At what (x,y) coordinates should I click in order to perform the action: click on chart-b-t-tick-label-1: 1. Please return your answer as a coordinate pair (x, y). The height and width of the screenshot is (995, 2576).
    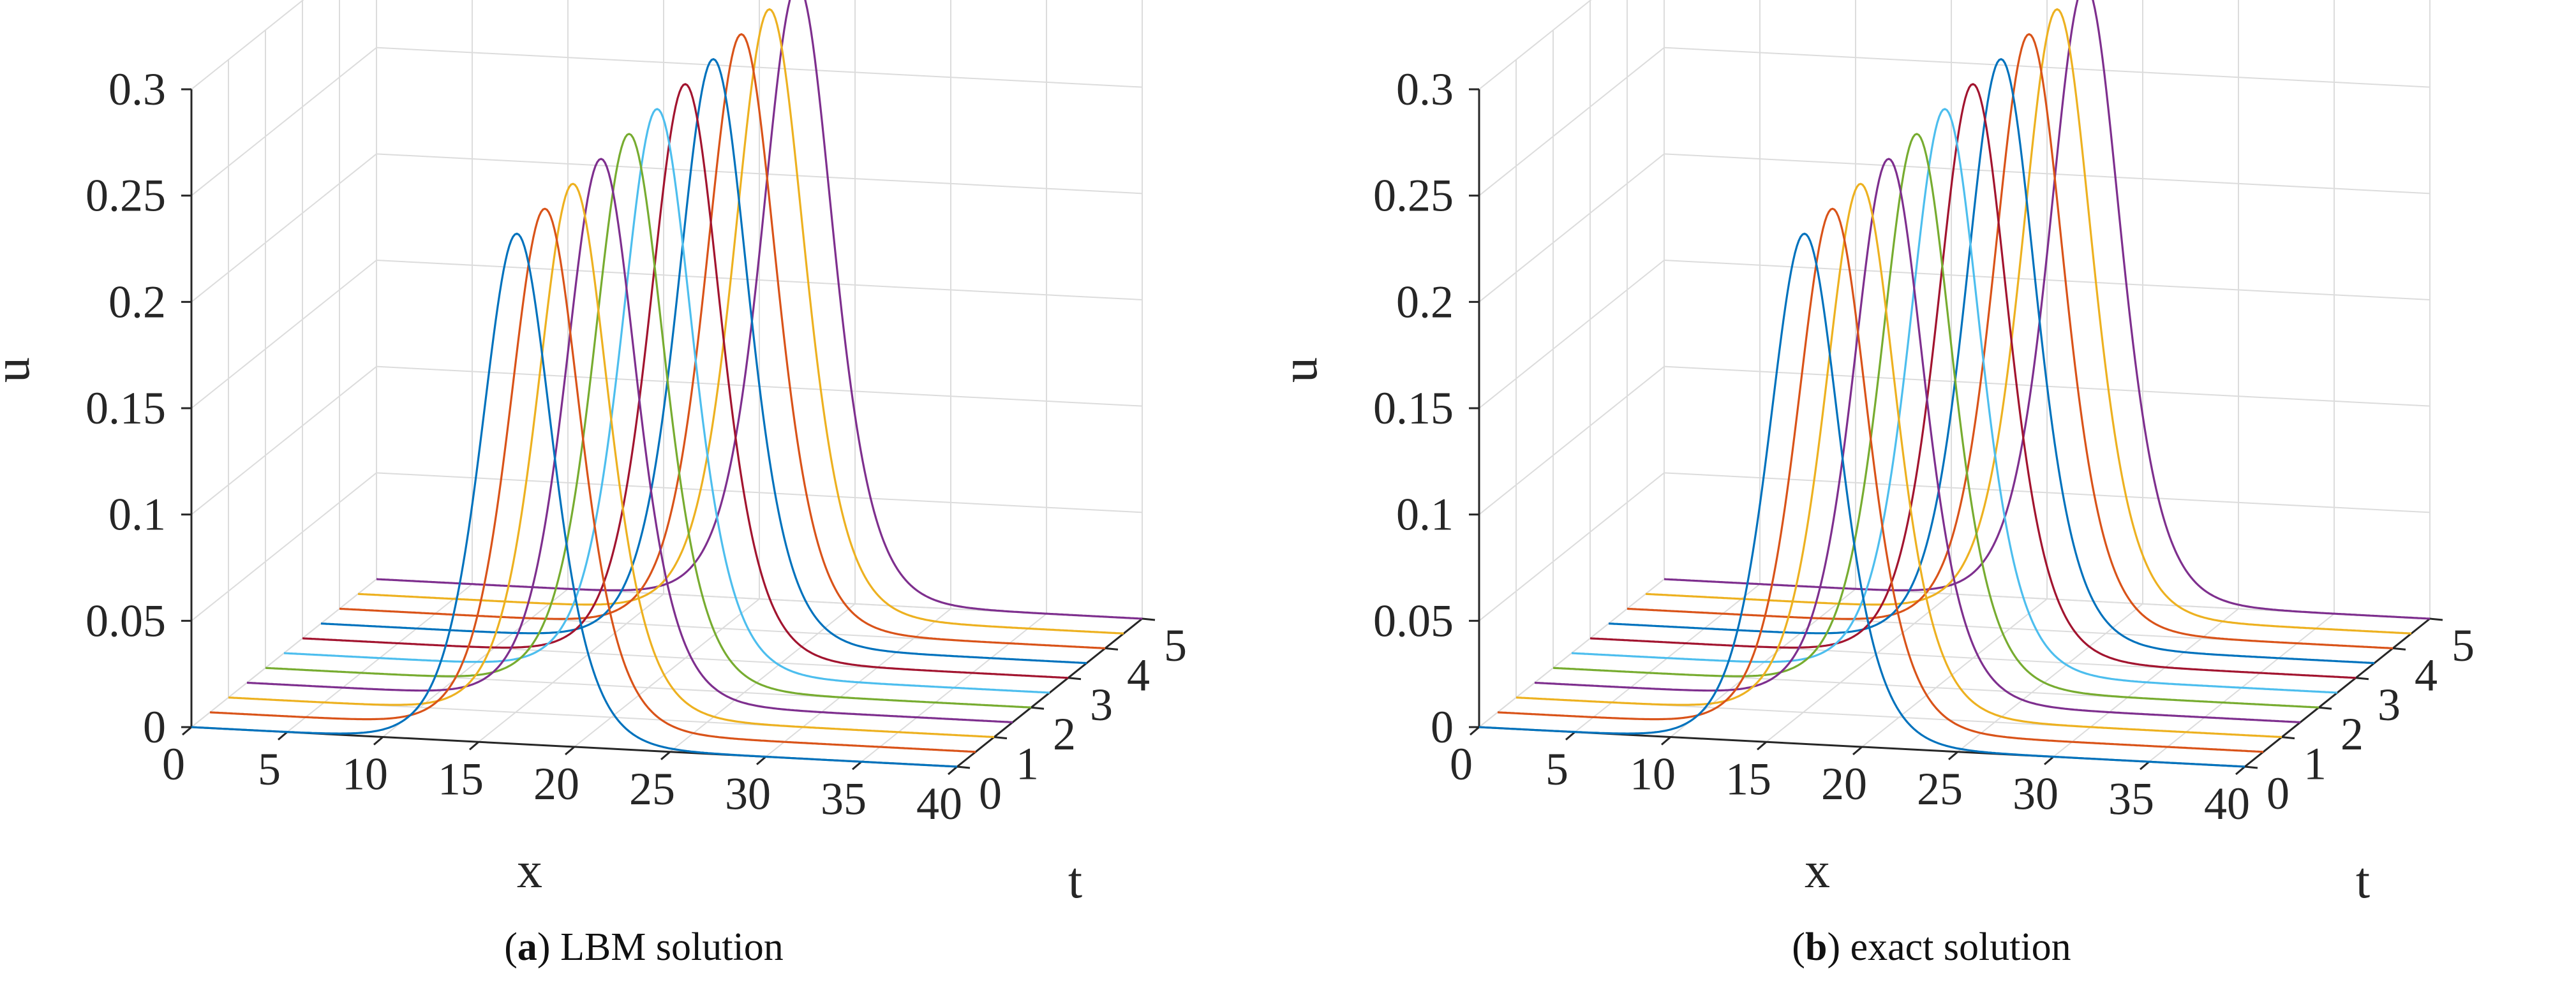
    Looking at the image, I should click on (2315, 764).